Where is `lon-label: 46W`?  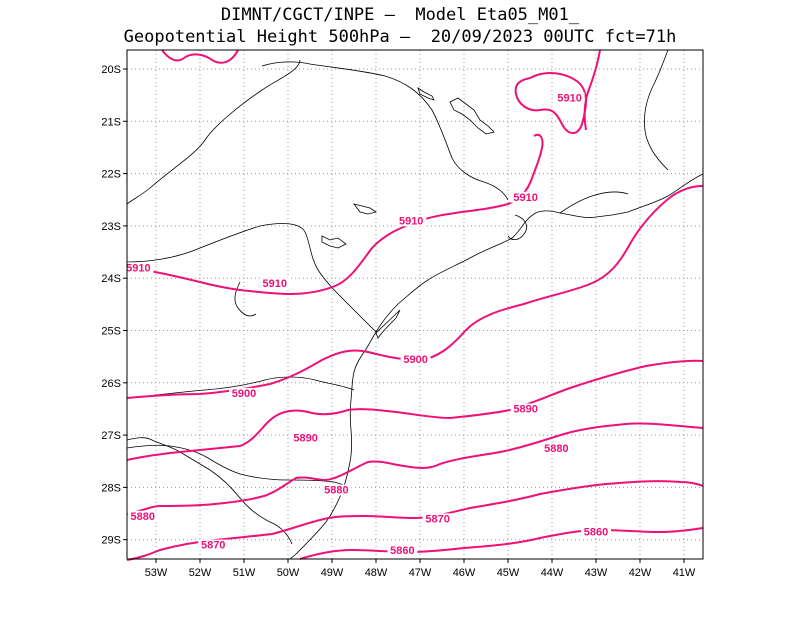
lon-label: 46W is located at coordinates (464, 573).